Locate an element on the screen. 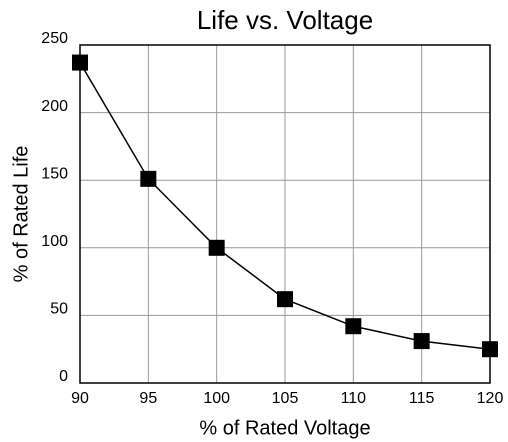 This screenshot has height=442, width=508. x-tick-label: 115 is located at coordinates (422, 398).